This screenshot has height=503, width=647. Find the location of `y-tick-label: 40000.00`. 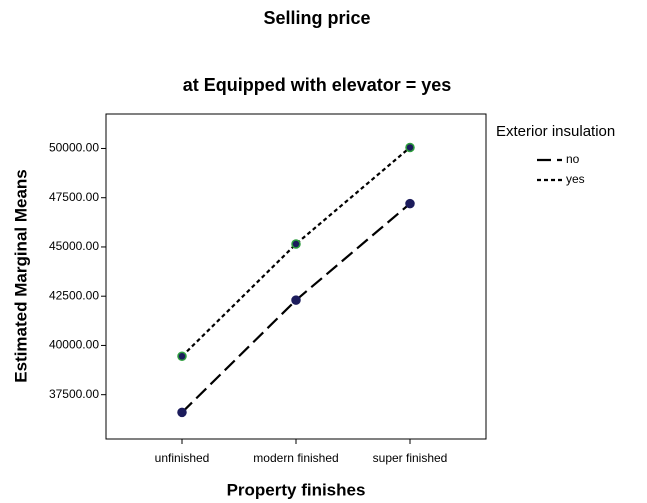

y-tick-label: 40000.00 is located at coordinates (74, 345).